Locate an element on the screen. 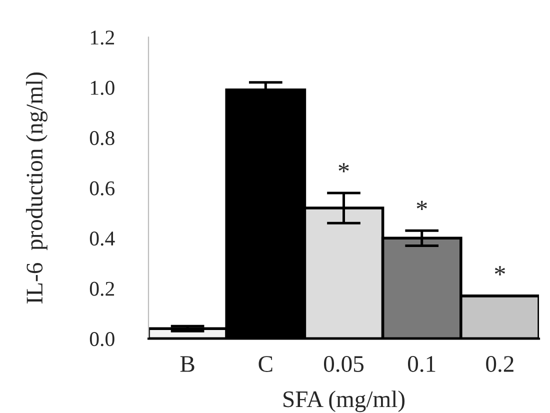 The image size is (550, 413). y-tick-label: 0.8 is located at coordinates (102, 138).